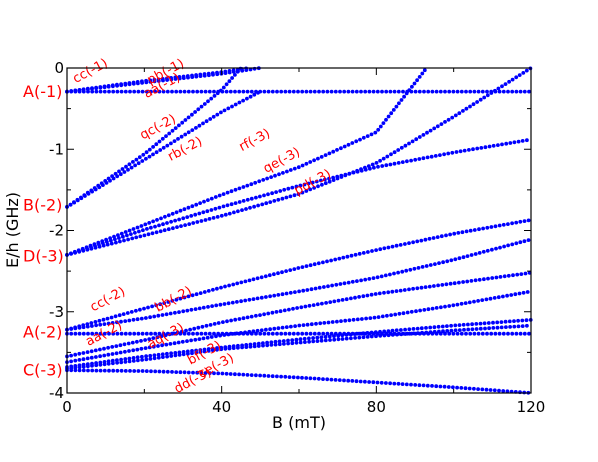  Describe the element at coordinates (42, 91) in the screenshot. I see `level-label: A(-1)` at that location.